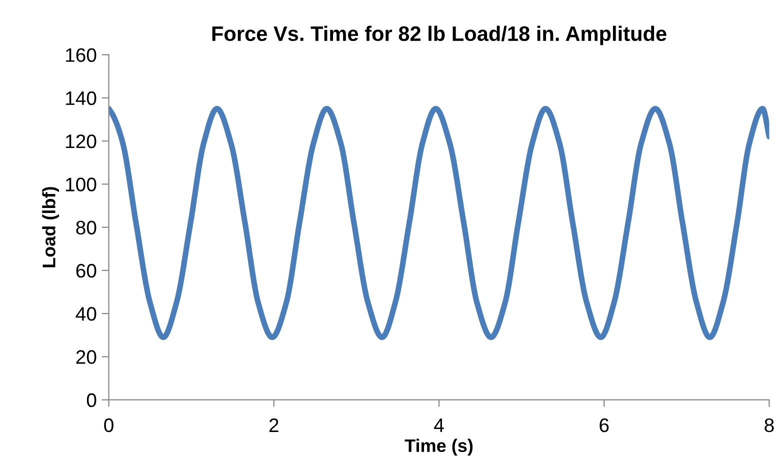  I want to click on y-tick-label: 160, so click(81, 55).